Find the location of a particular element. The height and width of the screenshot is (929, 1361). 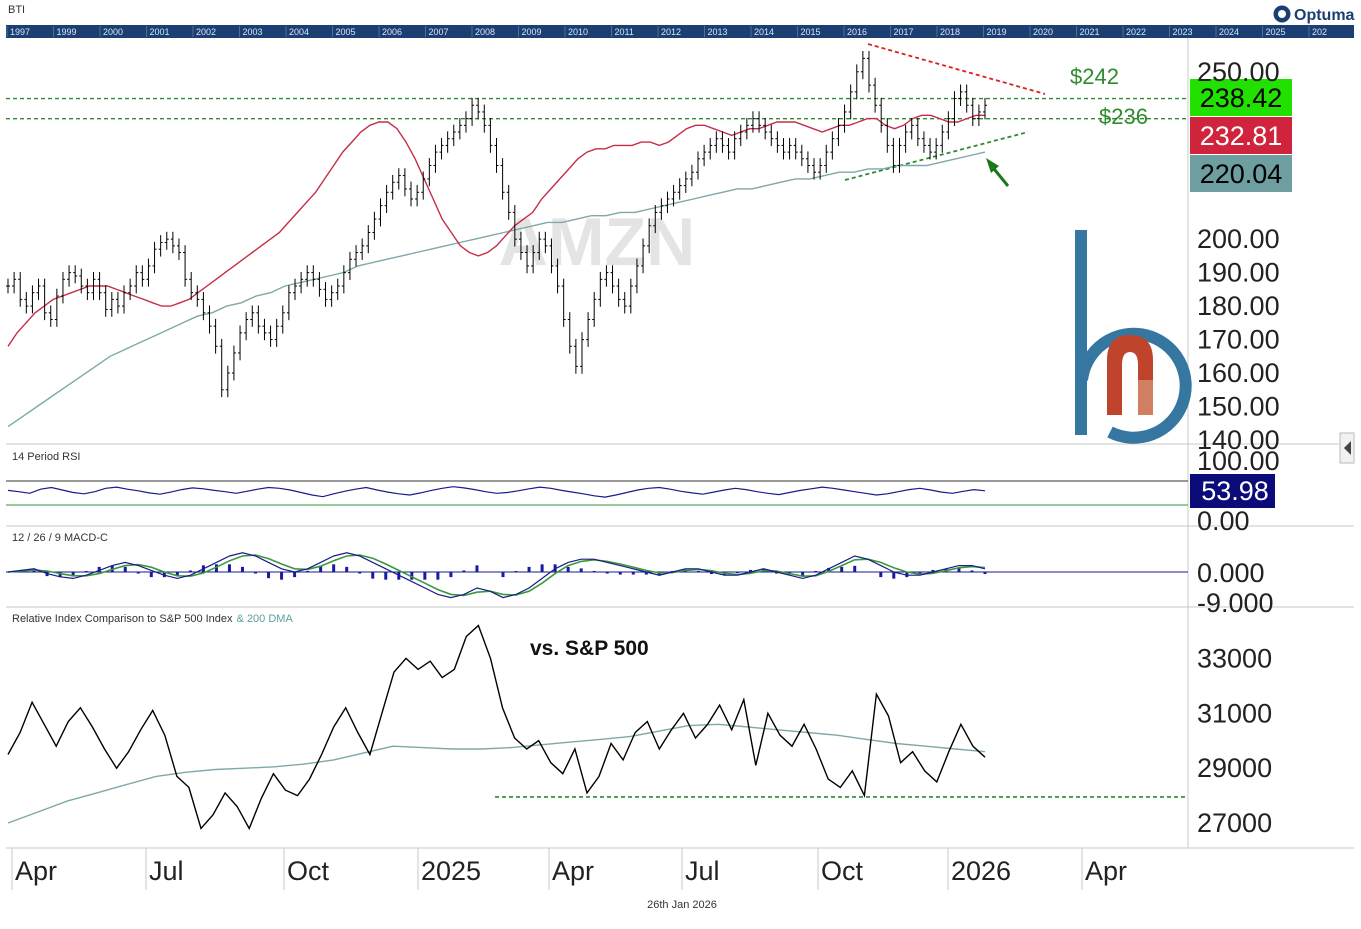

resistance-trendline is located at coordinates (956, 69).